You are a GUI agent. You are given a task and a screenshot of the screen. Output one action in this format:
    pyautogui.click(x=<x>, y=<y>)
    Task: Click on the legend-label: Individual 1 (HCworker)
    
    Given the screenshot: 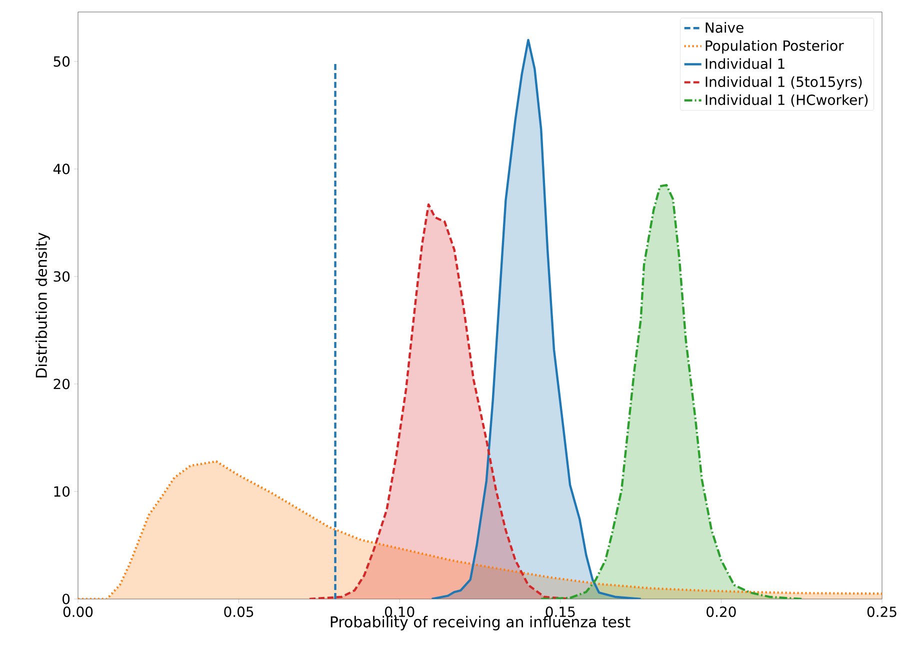 What is the action you would take?
    pyautogui.click(x=787, y=100)
    